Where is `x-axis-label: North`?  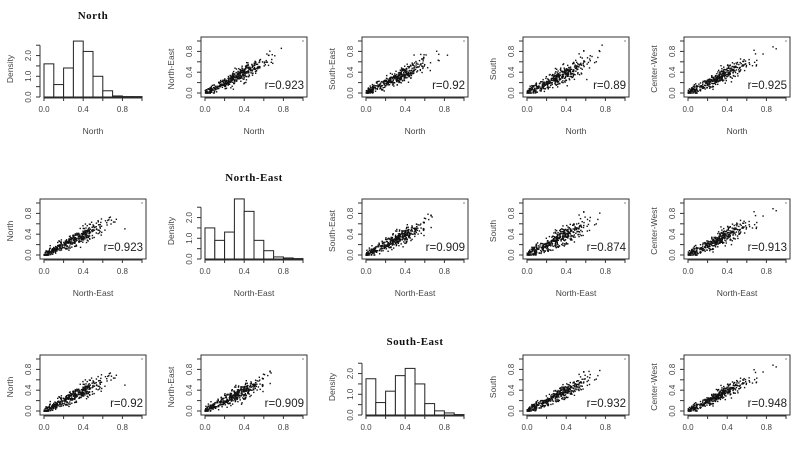
x-axis-label: North is located at coordinates (93, 131).